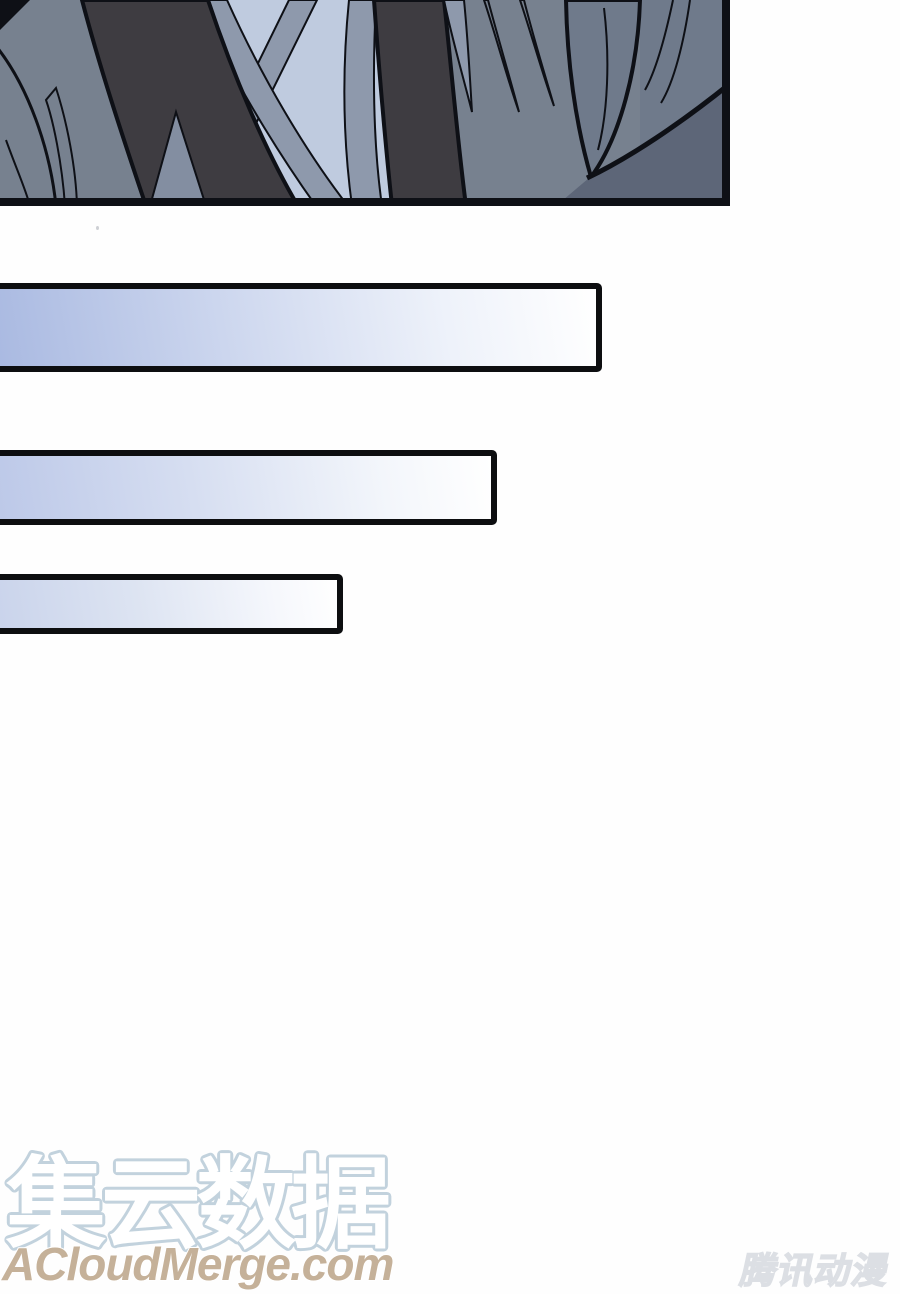 The width and height of the screenshot is (900, 1294). Describe the element at coordinates (365, 202) in the screenshot. I see `panel-border-bottom` at that location.